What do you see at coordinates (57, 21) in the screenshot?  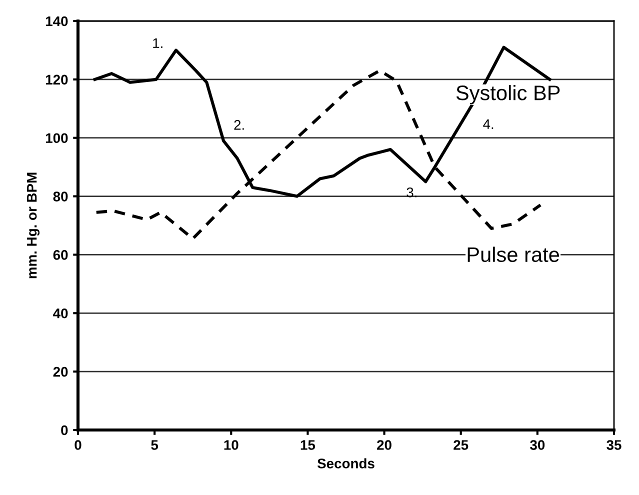 I see `y-tick-label: 140` at bounding box center [57, 21].